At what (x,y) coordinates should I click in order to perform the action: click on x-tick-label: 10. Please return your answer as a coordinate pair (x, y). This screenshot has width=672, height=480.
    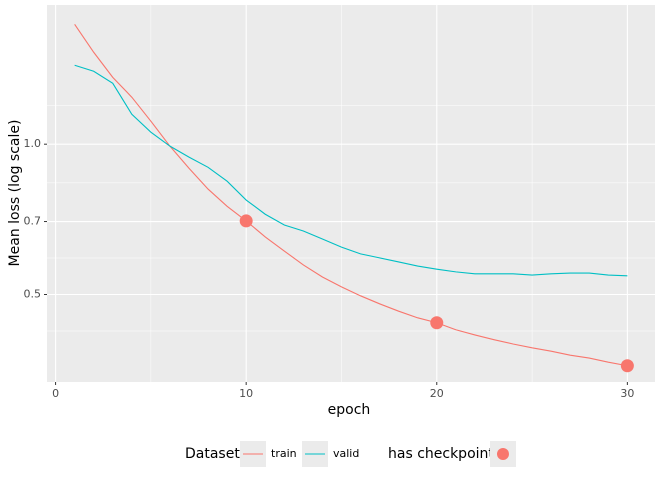
    Looking at the image, I should click on (246, 393).